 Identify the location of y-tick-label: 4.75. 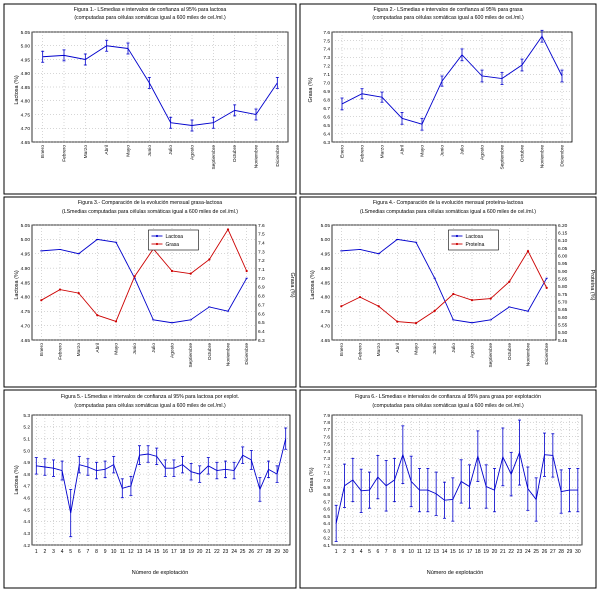
(26, 312).